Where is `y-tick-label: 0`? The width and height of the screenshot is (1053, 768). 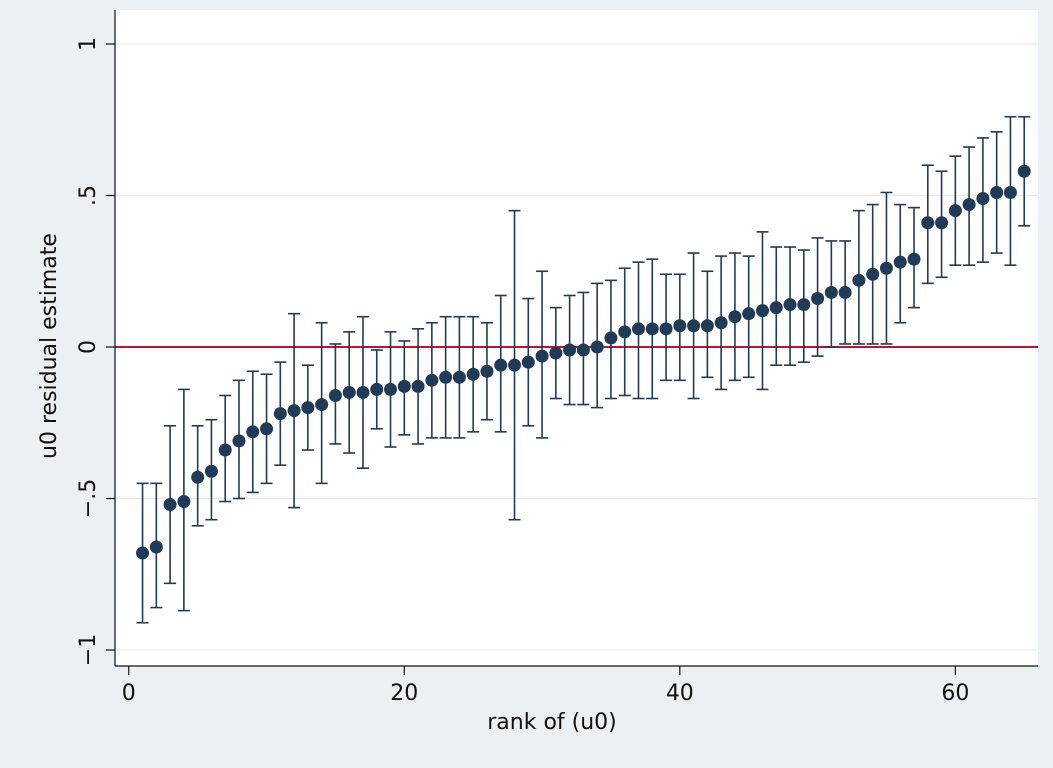 y-tick-label: 0 is located at coordinates (88, 347).